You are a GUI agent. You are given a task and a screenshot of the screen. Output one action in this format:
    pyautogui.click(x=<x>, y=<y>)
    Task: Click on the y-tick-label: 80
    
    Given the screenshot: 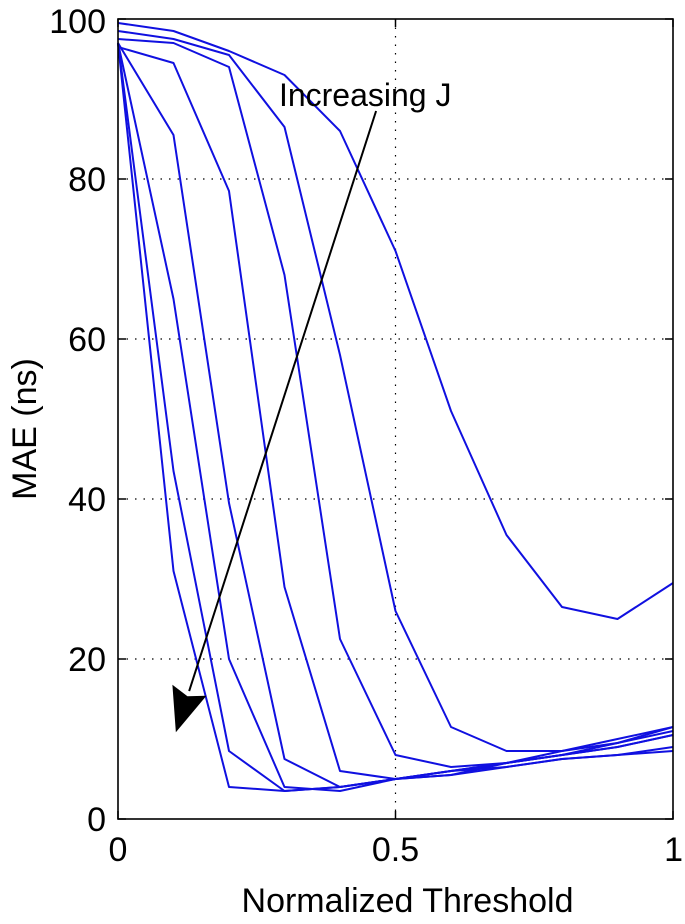 What is the action you would take?
    pyautogui.click(x=87, y=180)
    